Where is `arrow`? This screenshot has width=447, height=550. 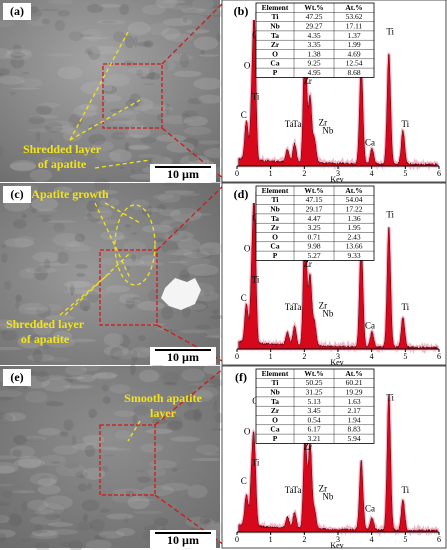 arrow is located at coordinates (134, 431).